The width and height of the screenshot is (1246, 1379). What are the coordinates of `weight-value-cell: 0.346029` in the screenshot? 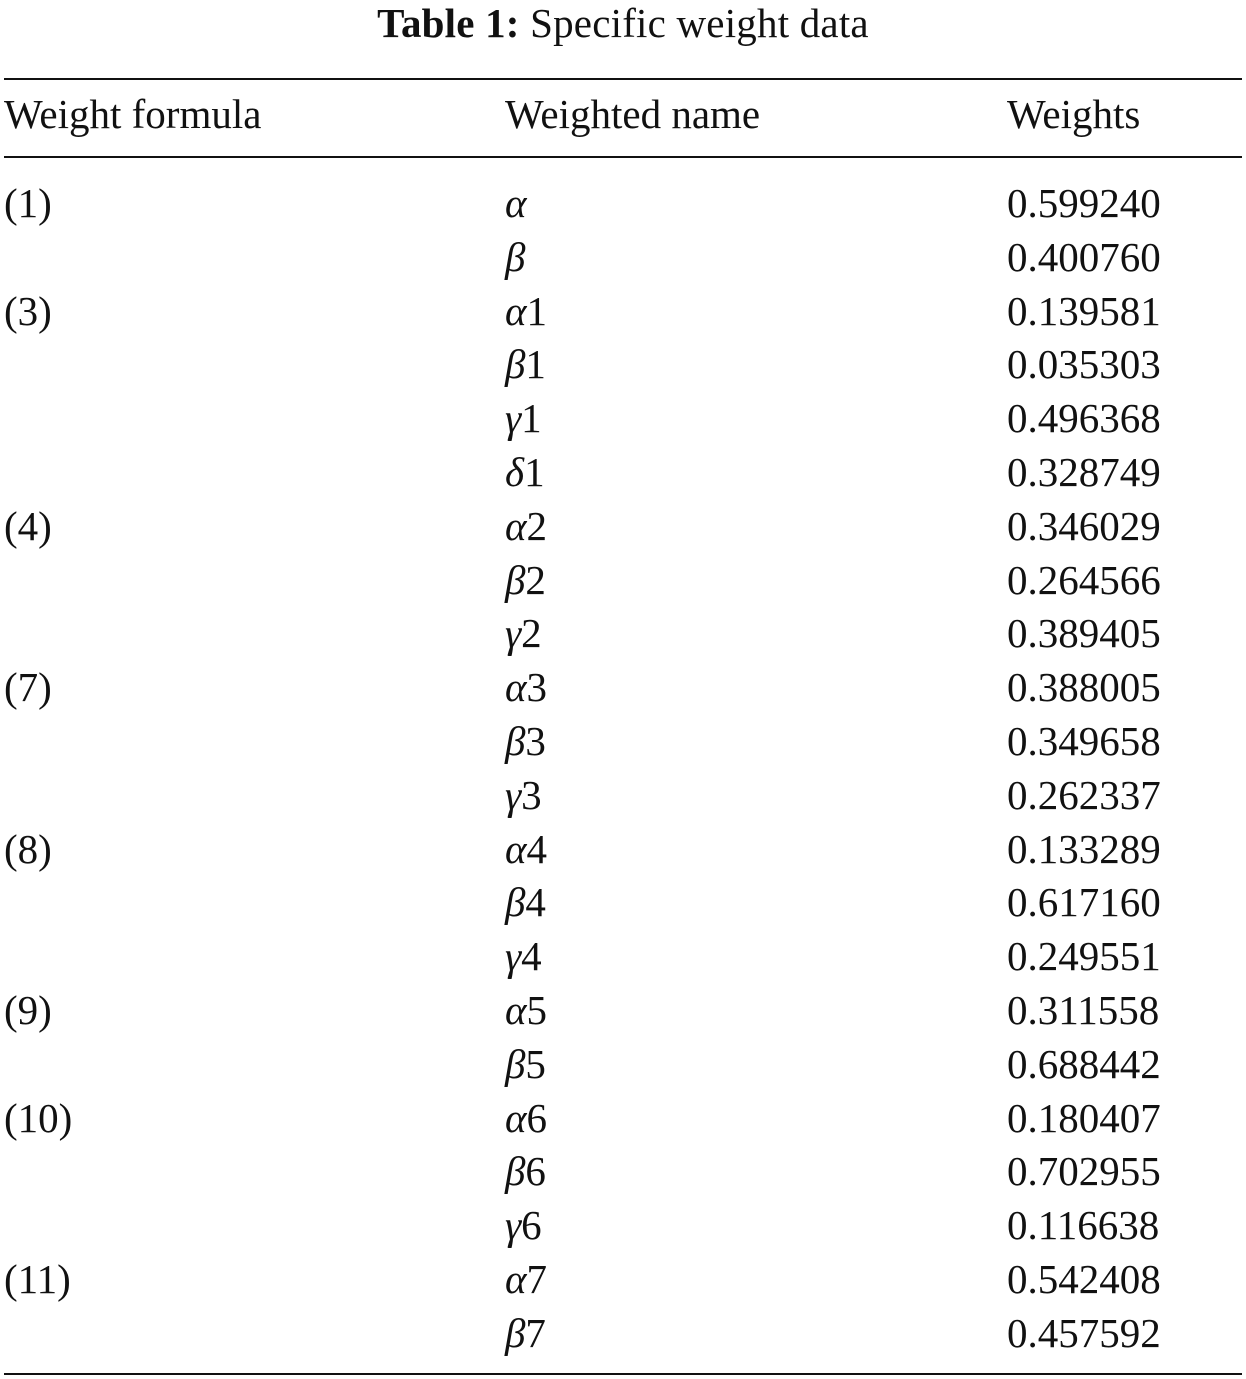 It's located at (1084, 525).